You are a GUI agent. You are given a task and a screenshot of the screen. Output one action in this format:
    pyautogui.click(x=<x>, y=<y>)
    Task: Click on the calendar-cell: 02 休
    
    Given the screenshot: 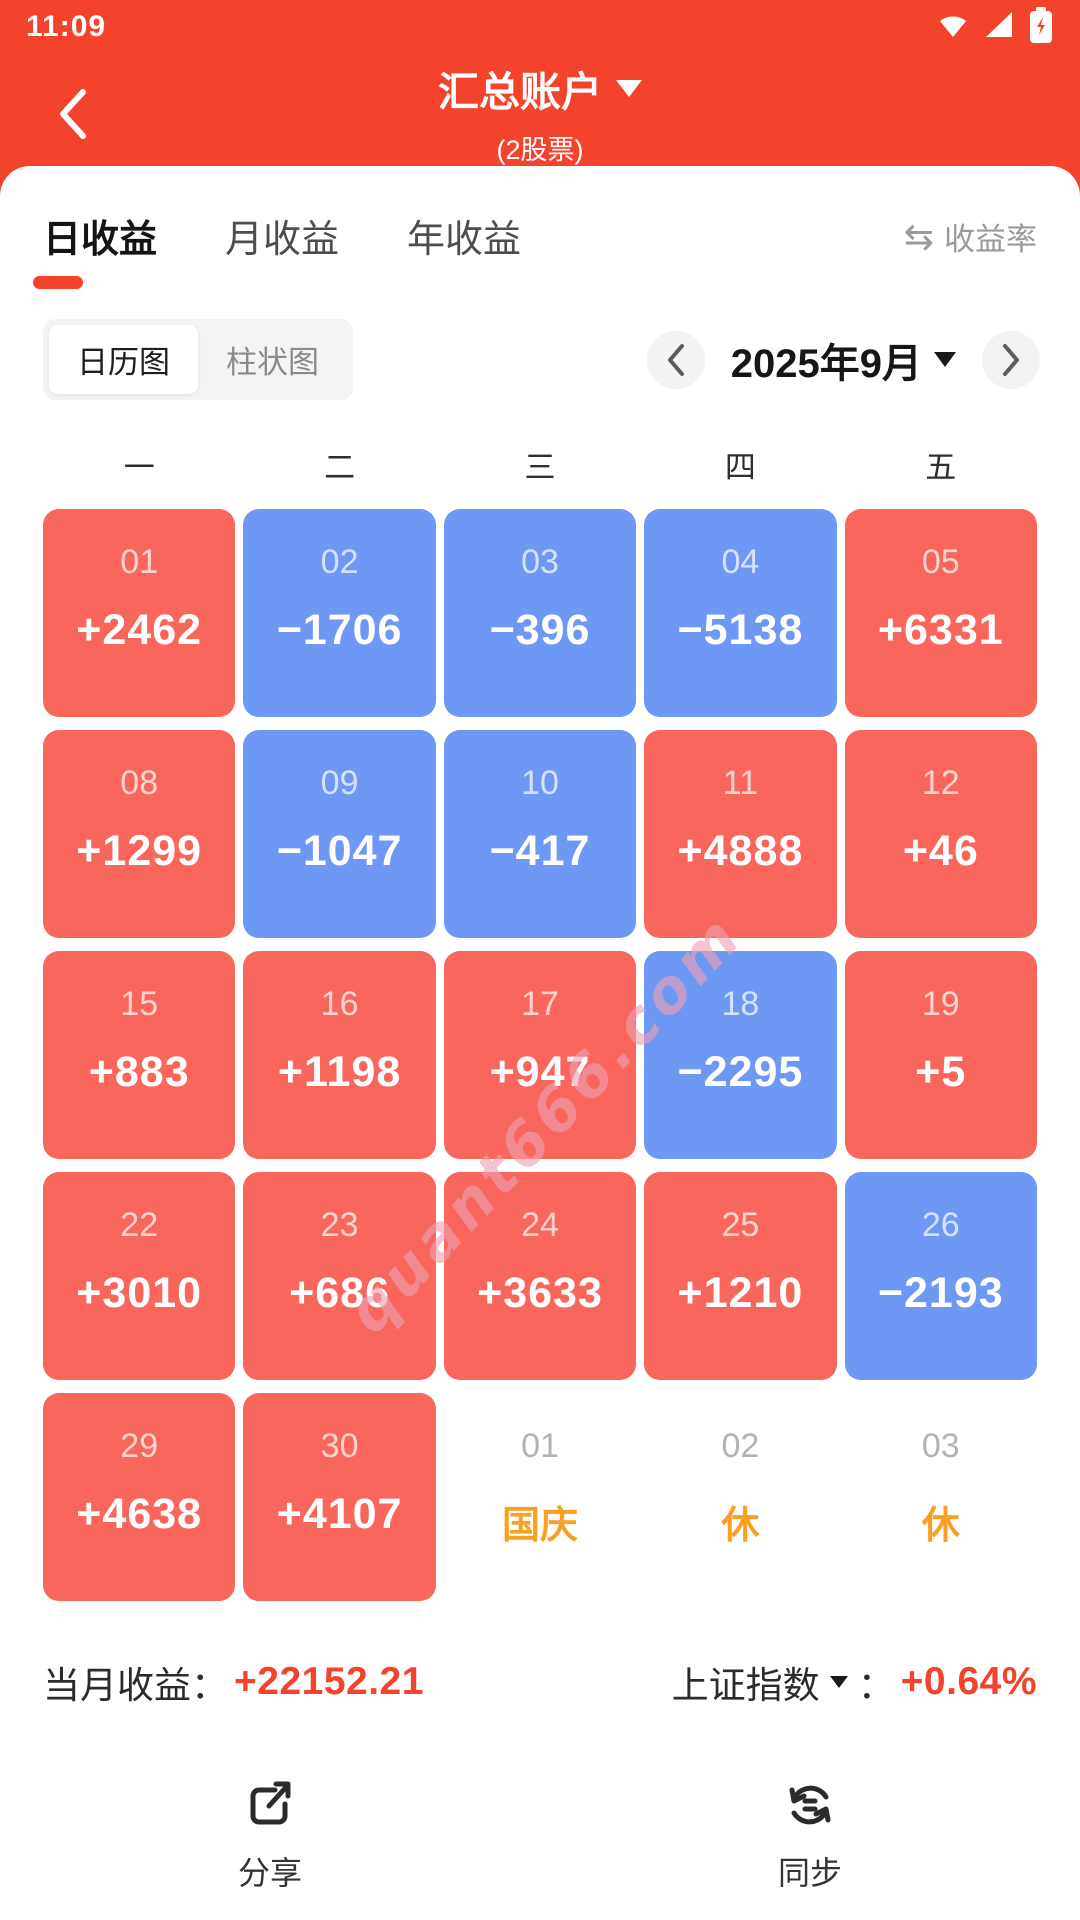 What is the action you would take?
    pyautogui.click(x=740, y=1497)
    